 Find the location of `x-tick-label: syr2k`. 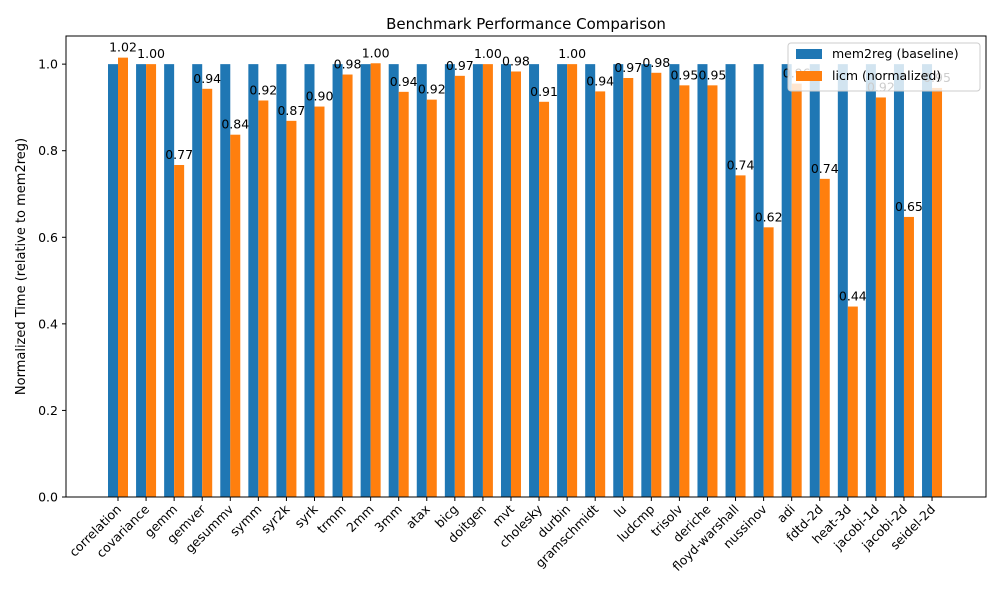

x-tick-label: syr2k is located at coordinates (275, 518).